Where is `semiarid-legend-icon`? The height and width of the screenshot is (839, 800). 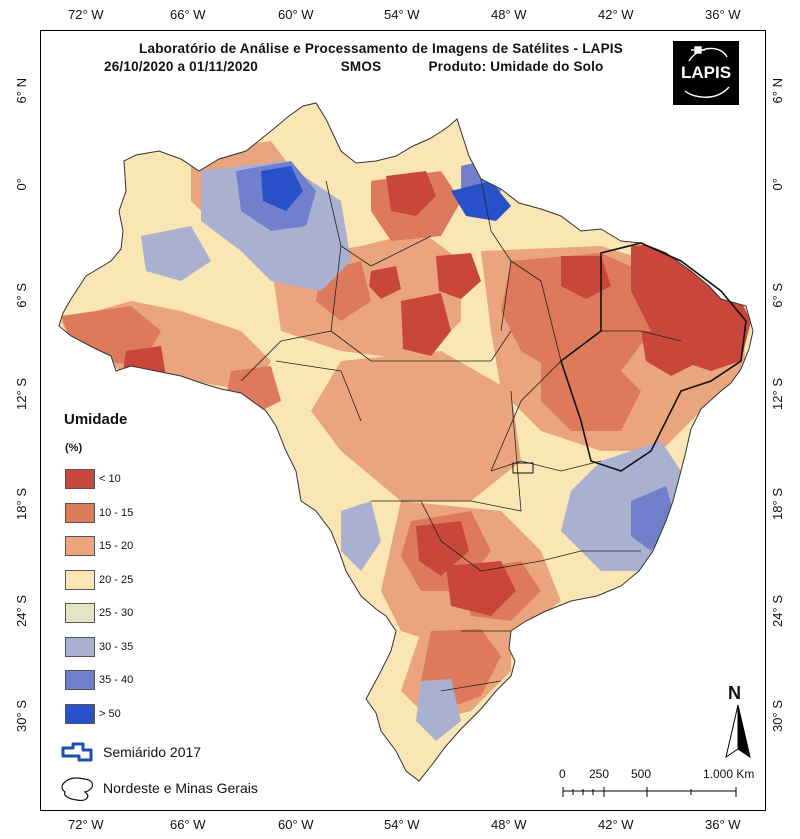 semiarid-legend-icon is located at coordinates (77, 752).